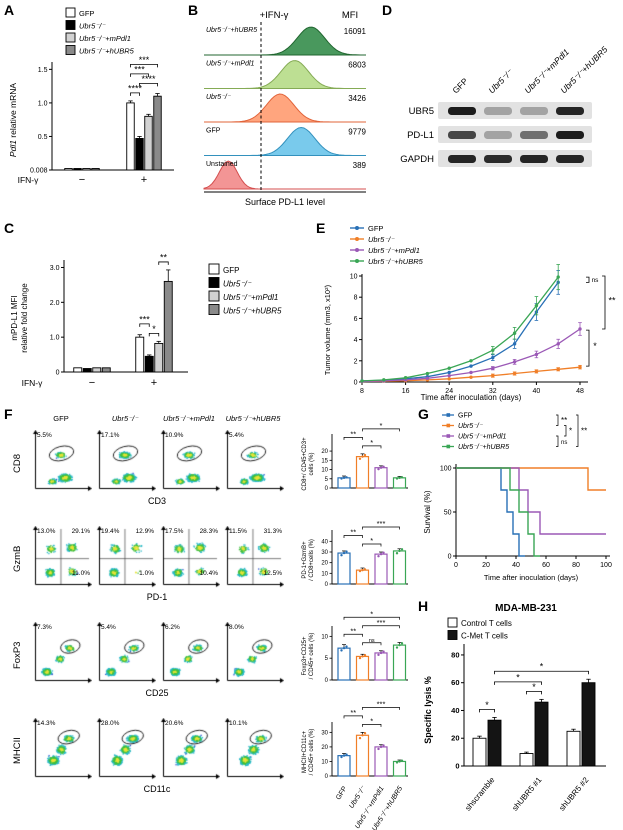 The width and height of the screenshot is (623, 830). I want to click on series-label: Ubr5⁻/⁻+hUBR5, so click(231, 30).